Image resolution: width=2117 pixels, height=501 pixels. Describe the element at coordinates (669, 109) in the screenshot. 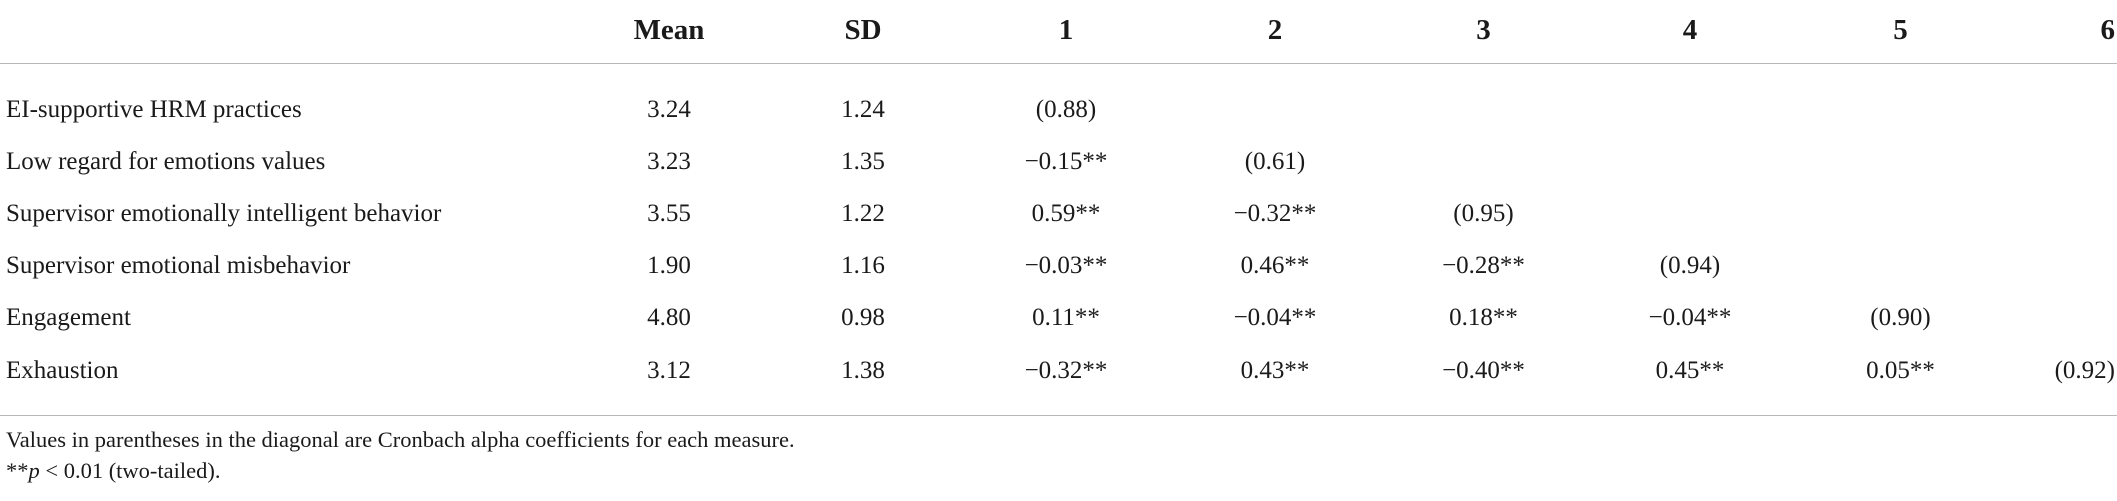

I see `cell-mean: 3.24` at that location.